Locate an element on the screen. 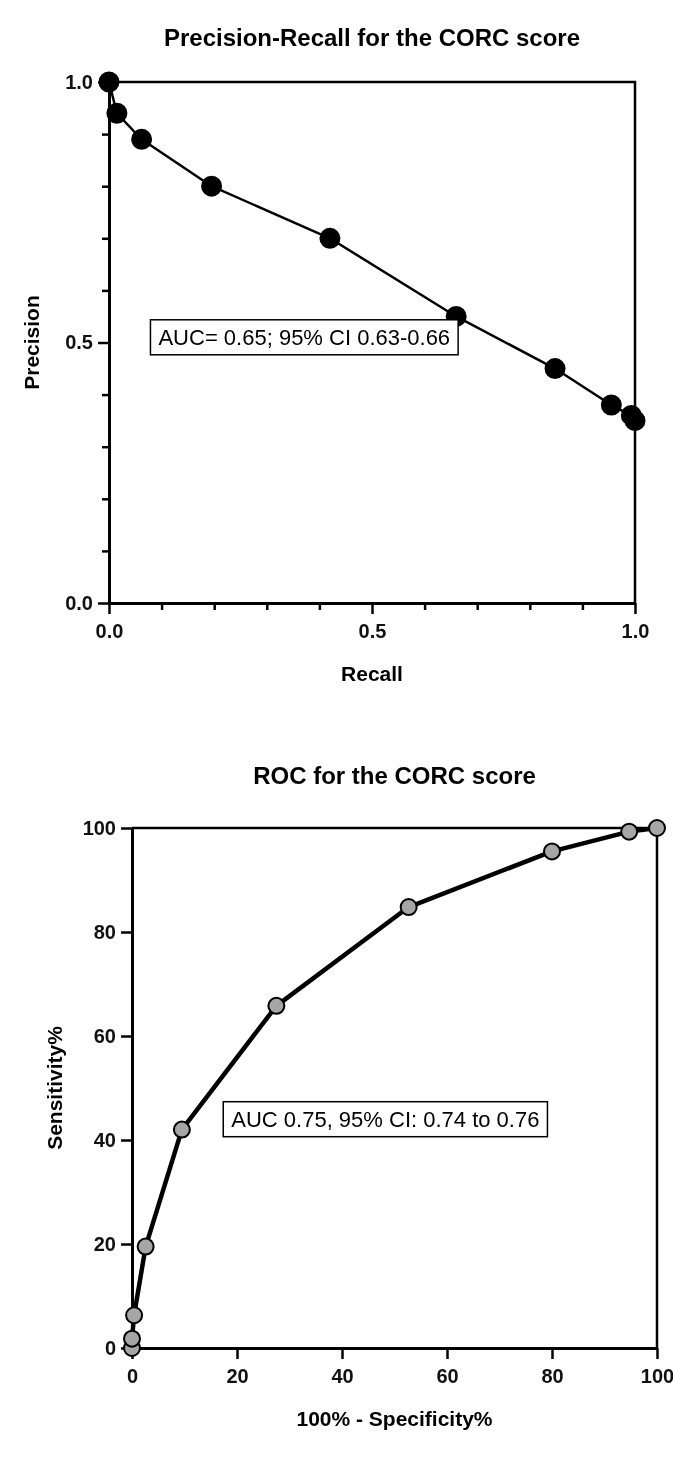  x-tick-label: 60 is located at coordinates (447, 1376).